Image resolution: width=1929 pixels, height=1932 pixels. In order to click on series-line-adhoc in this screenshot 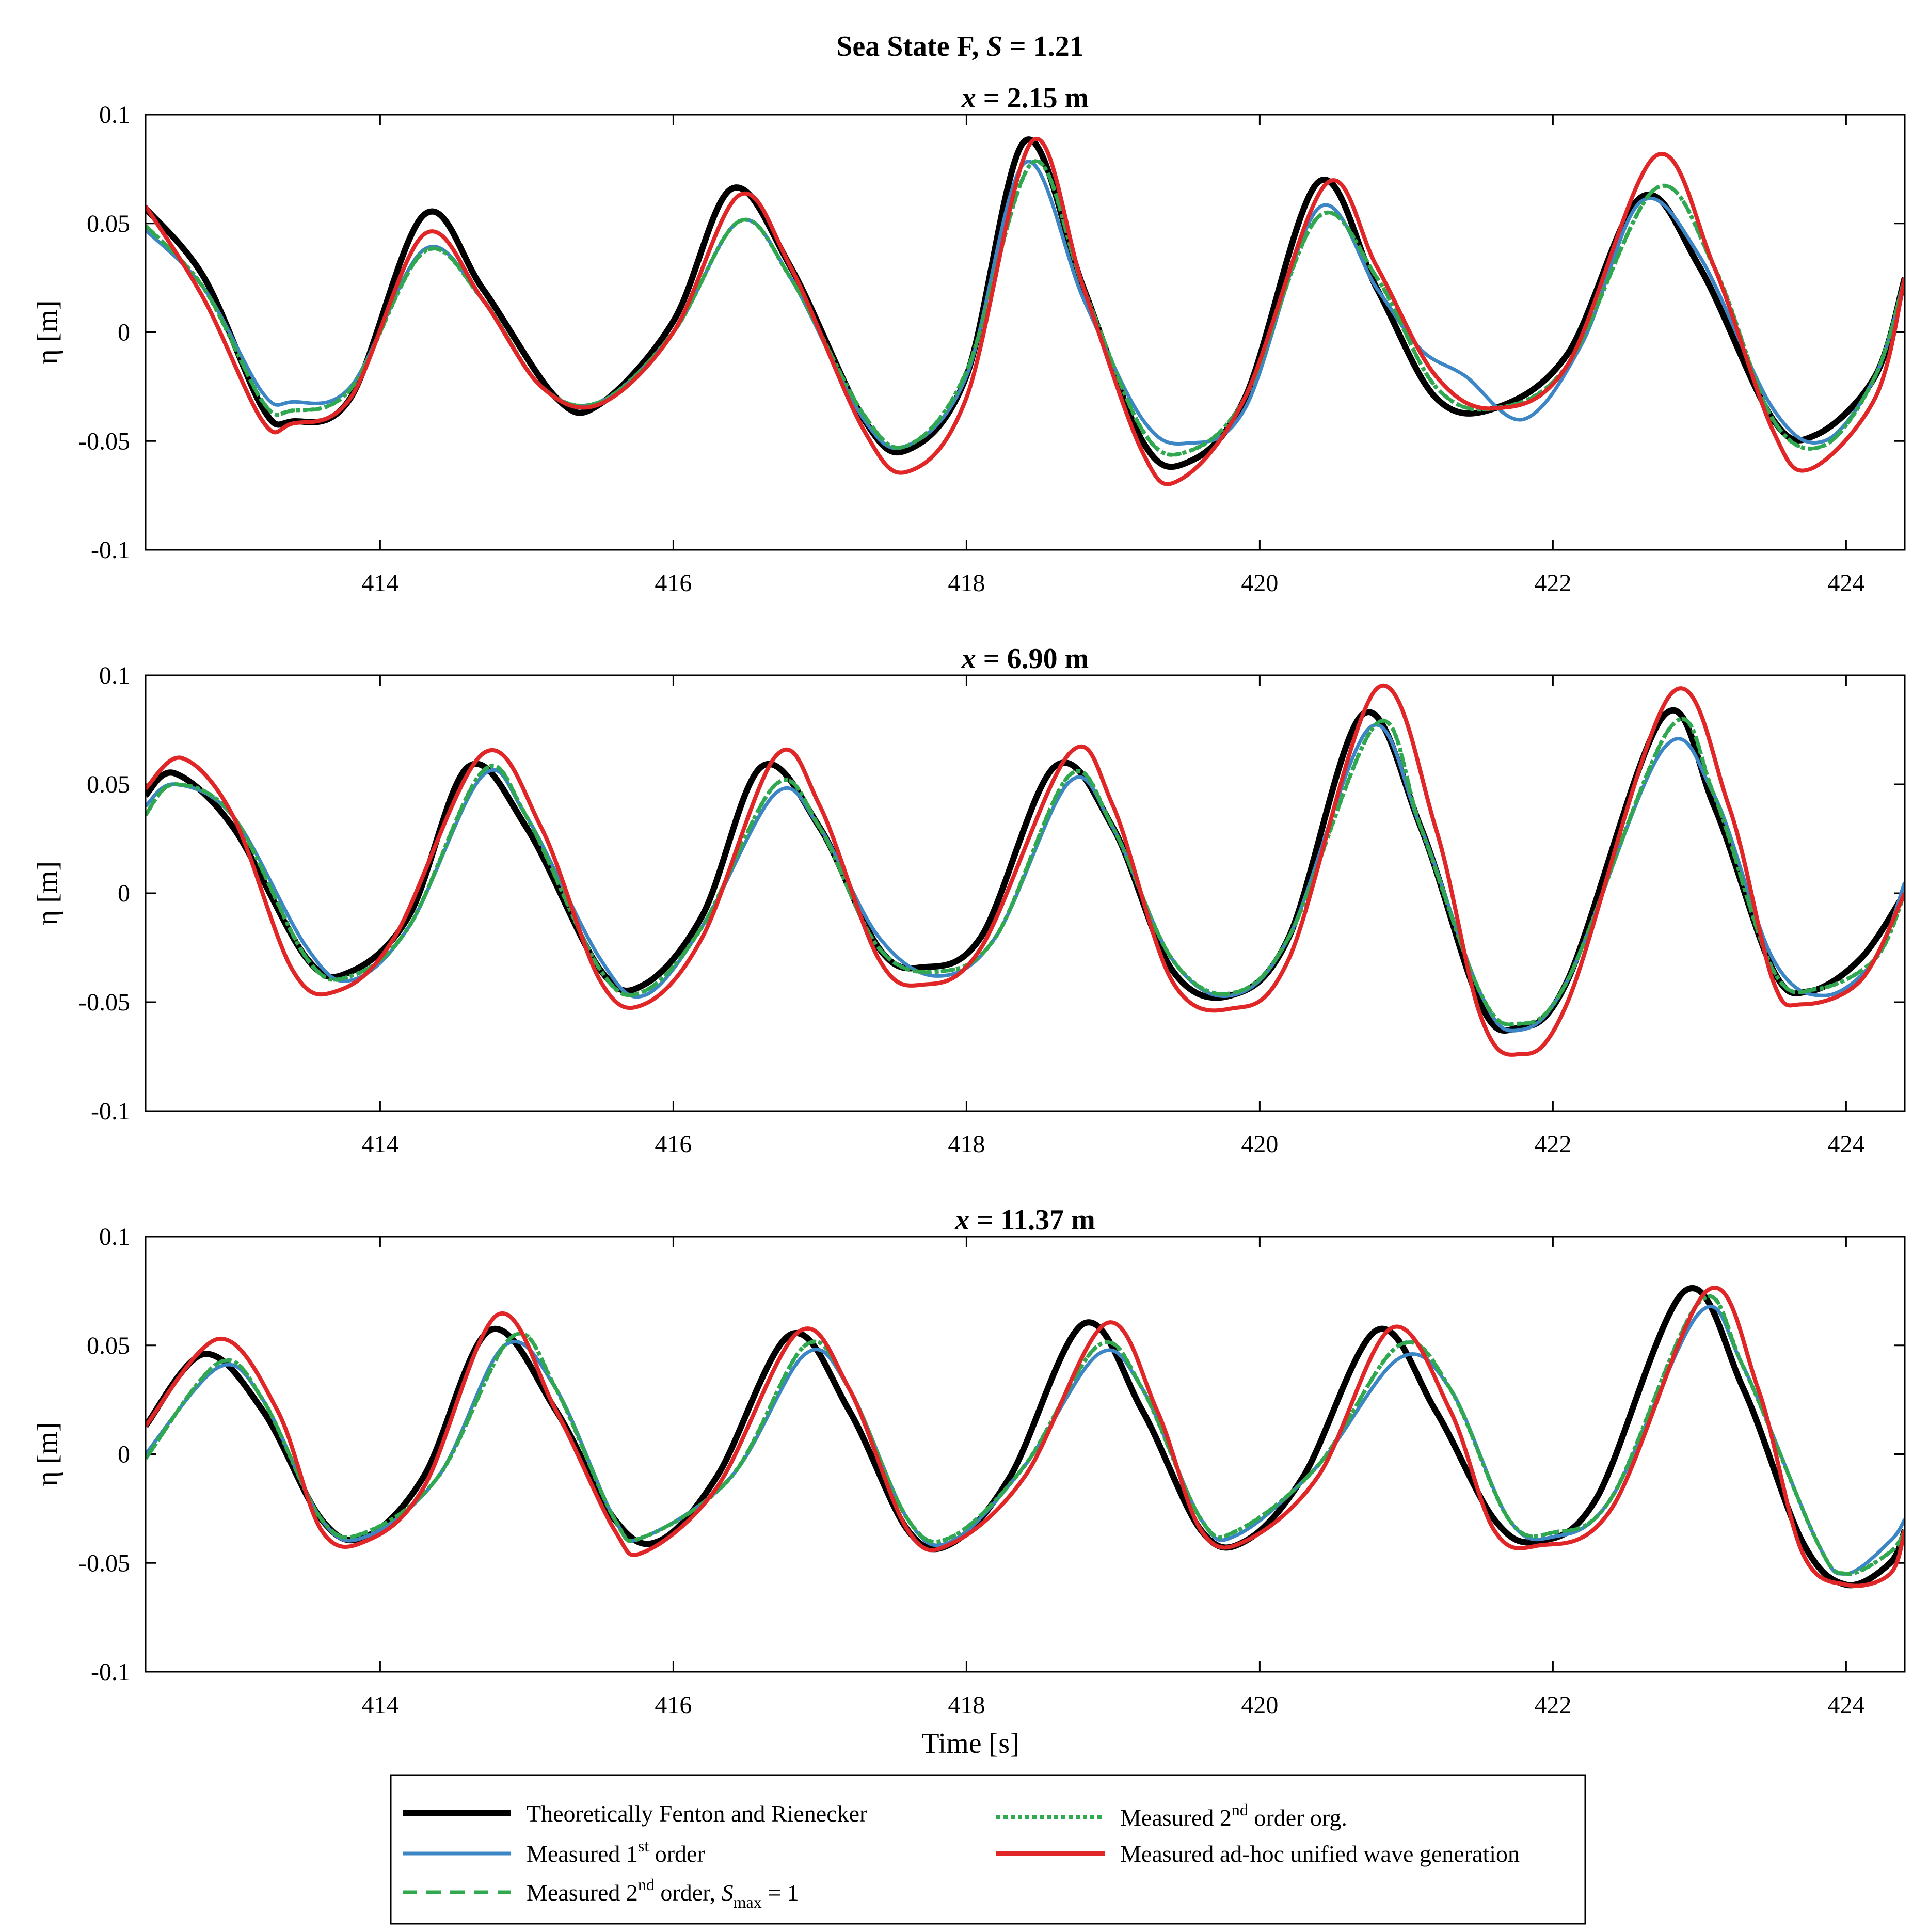, I will do `click(1026, 1437)`.